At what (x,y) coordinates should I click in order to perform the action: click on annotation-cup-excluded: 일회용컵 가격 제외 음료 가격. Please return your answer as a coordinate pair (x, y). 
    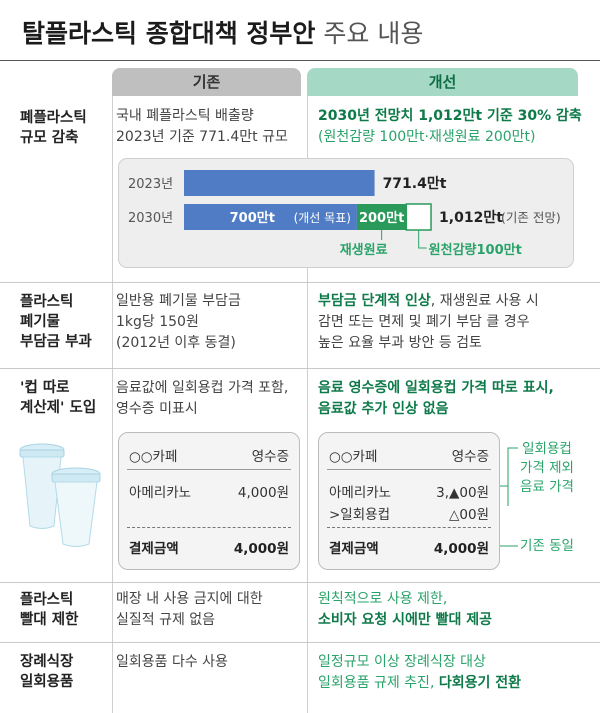
    Looking at the image, I should click on (547, 468).